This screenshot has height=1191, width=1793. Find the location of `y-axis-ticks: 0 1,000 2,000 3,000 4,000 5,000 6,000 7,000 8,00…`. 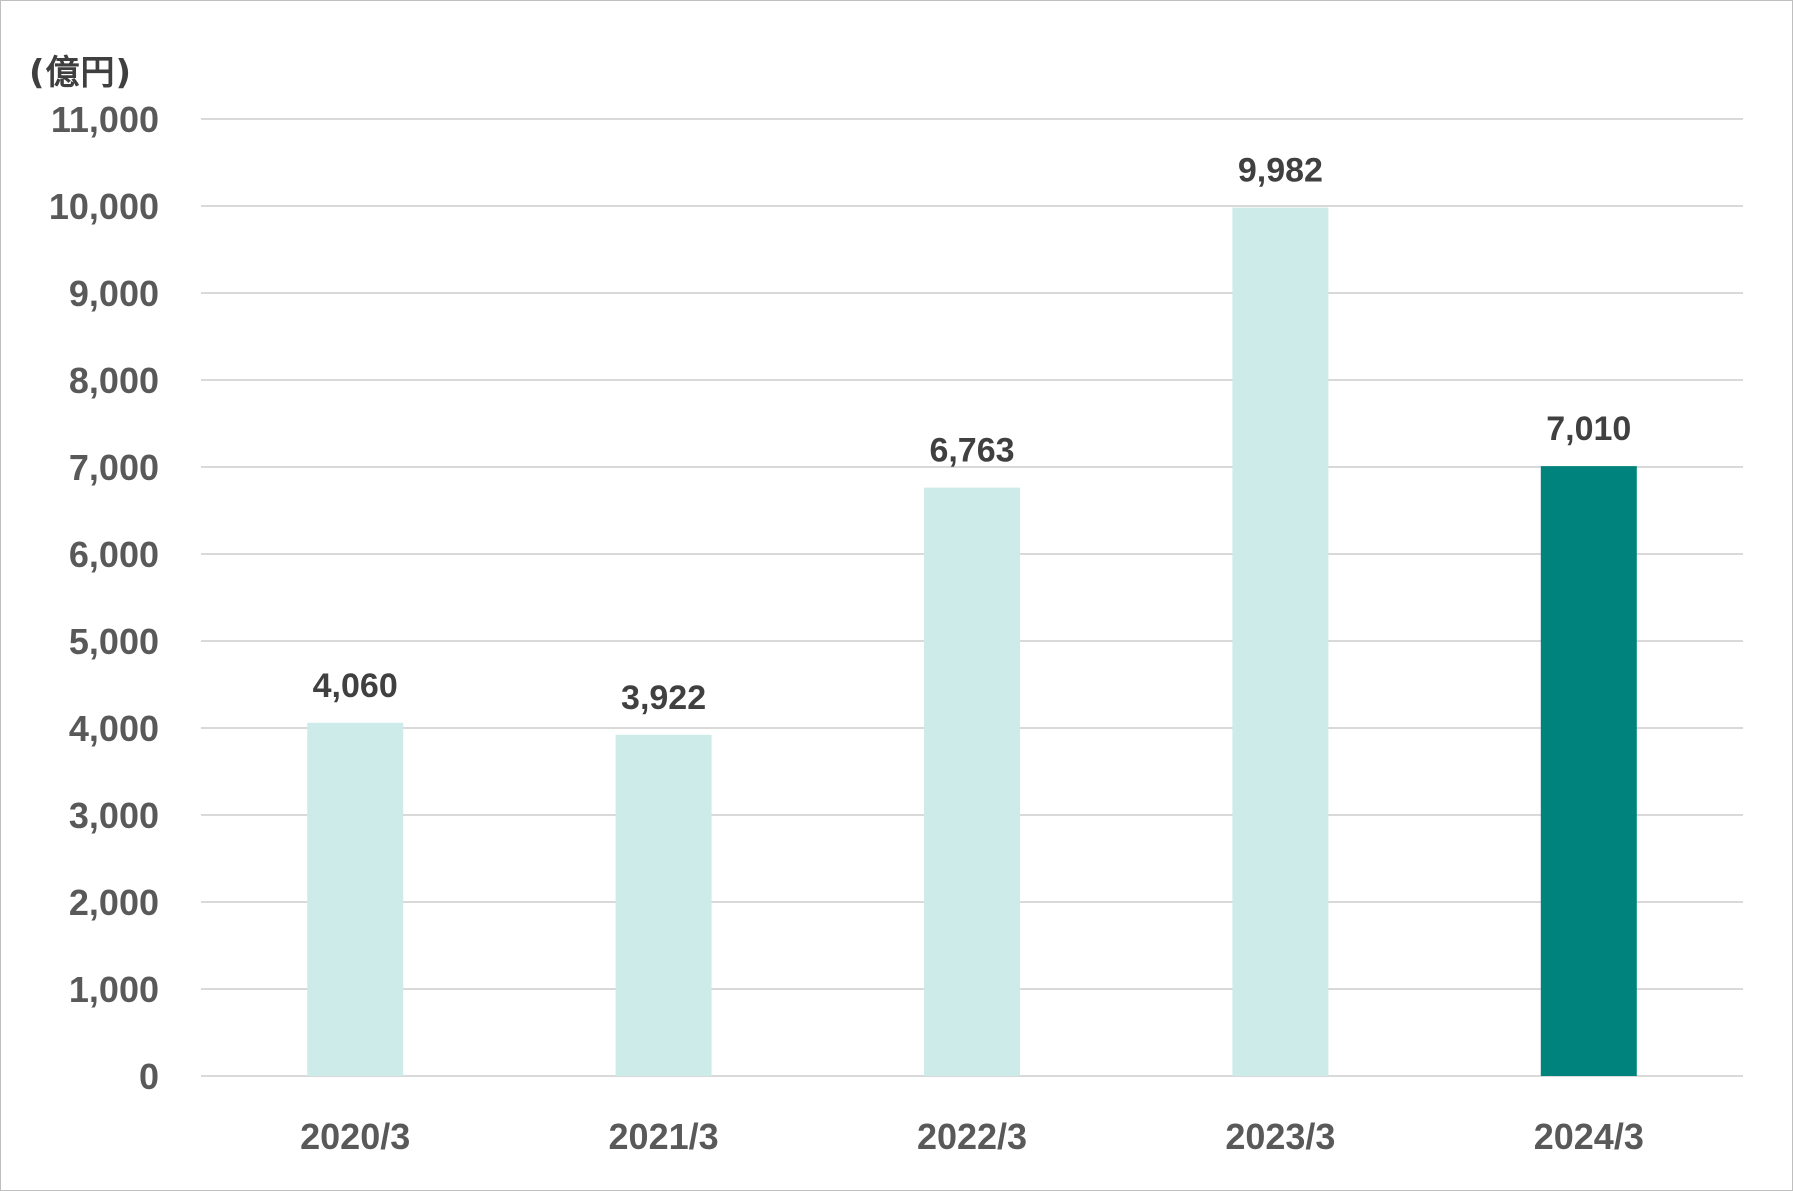

y-axis-ticks: 0 1,000 2,000 3,000 4,000 5,000 6,000 7,000 8,00… is located at coordinates (104, 598).